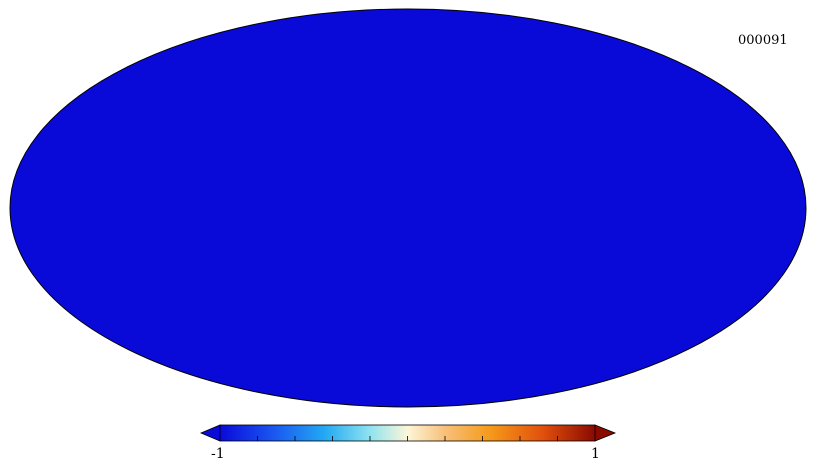  What do you see at coordinates (407, 438) in the screenshot?
I see `colorbar-ticks` at bounding box center [407, 438].